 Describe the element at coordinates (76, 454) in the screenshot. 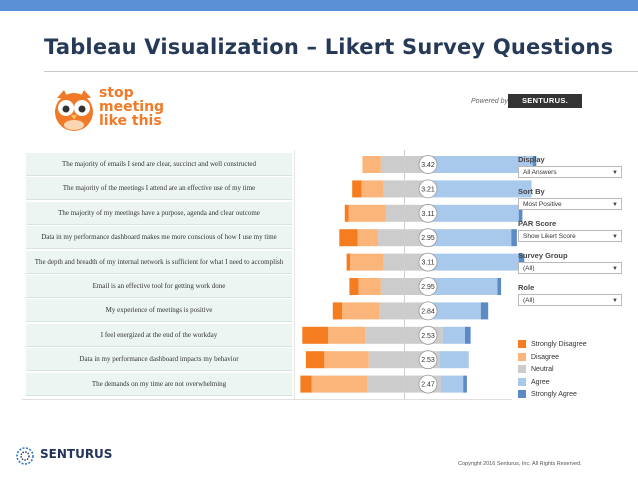

I see `footer-brand: SENTURUS` at that location.